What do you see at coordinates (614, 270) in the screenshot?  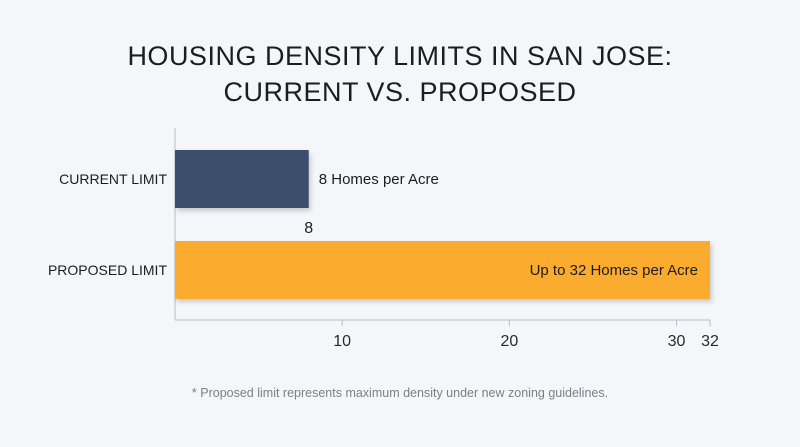 I see `bar-annotation: Up to 32 Homes per Acre` at bounding box center [614, 270].